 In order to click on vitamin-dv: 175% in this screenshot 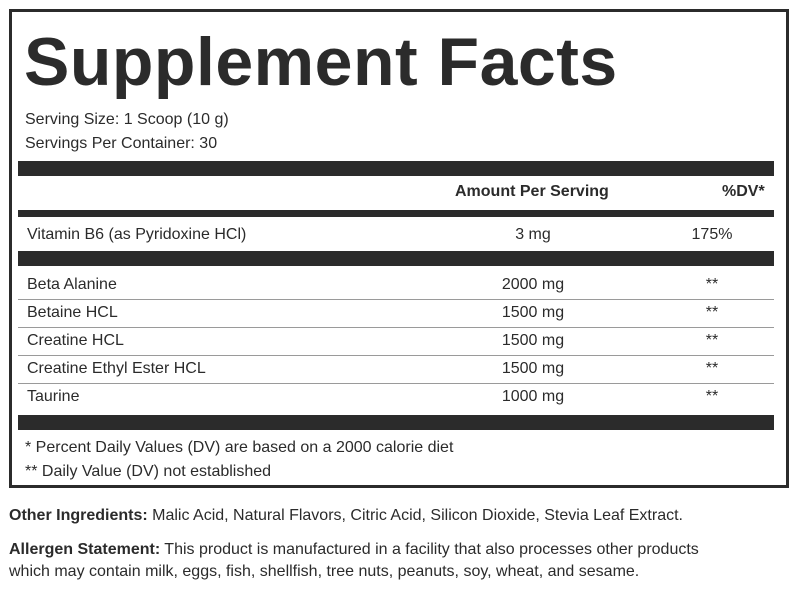, I will do `click(712, 234)`.